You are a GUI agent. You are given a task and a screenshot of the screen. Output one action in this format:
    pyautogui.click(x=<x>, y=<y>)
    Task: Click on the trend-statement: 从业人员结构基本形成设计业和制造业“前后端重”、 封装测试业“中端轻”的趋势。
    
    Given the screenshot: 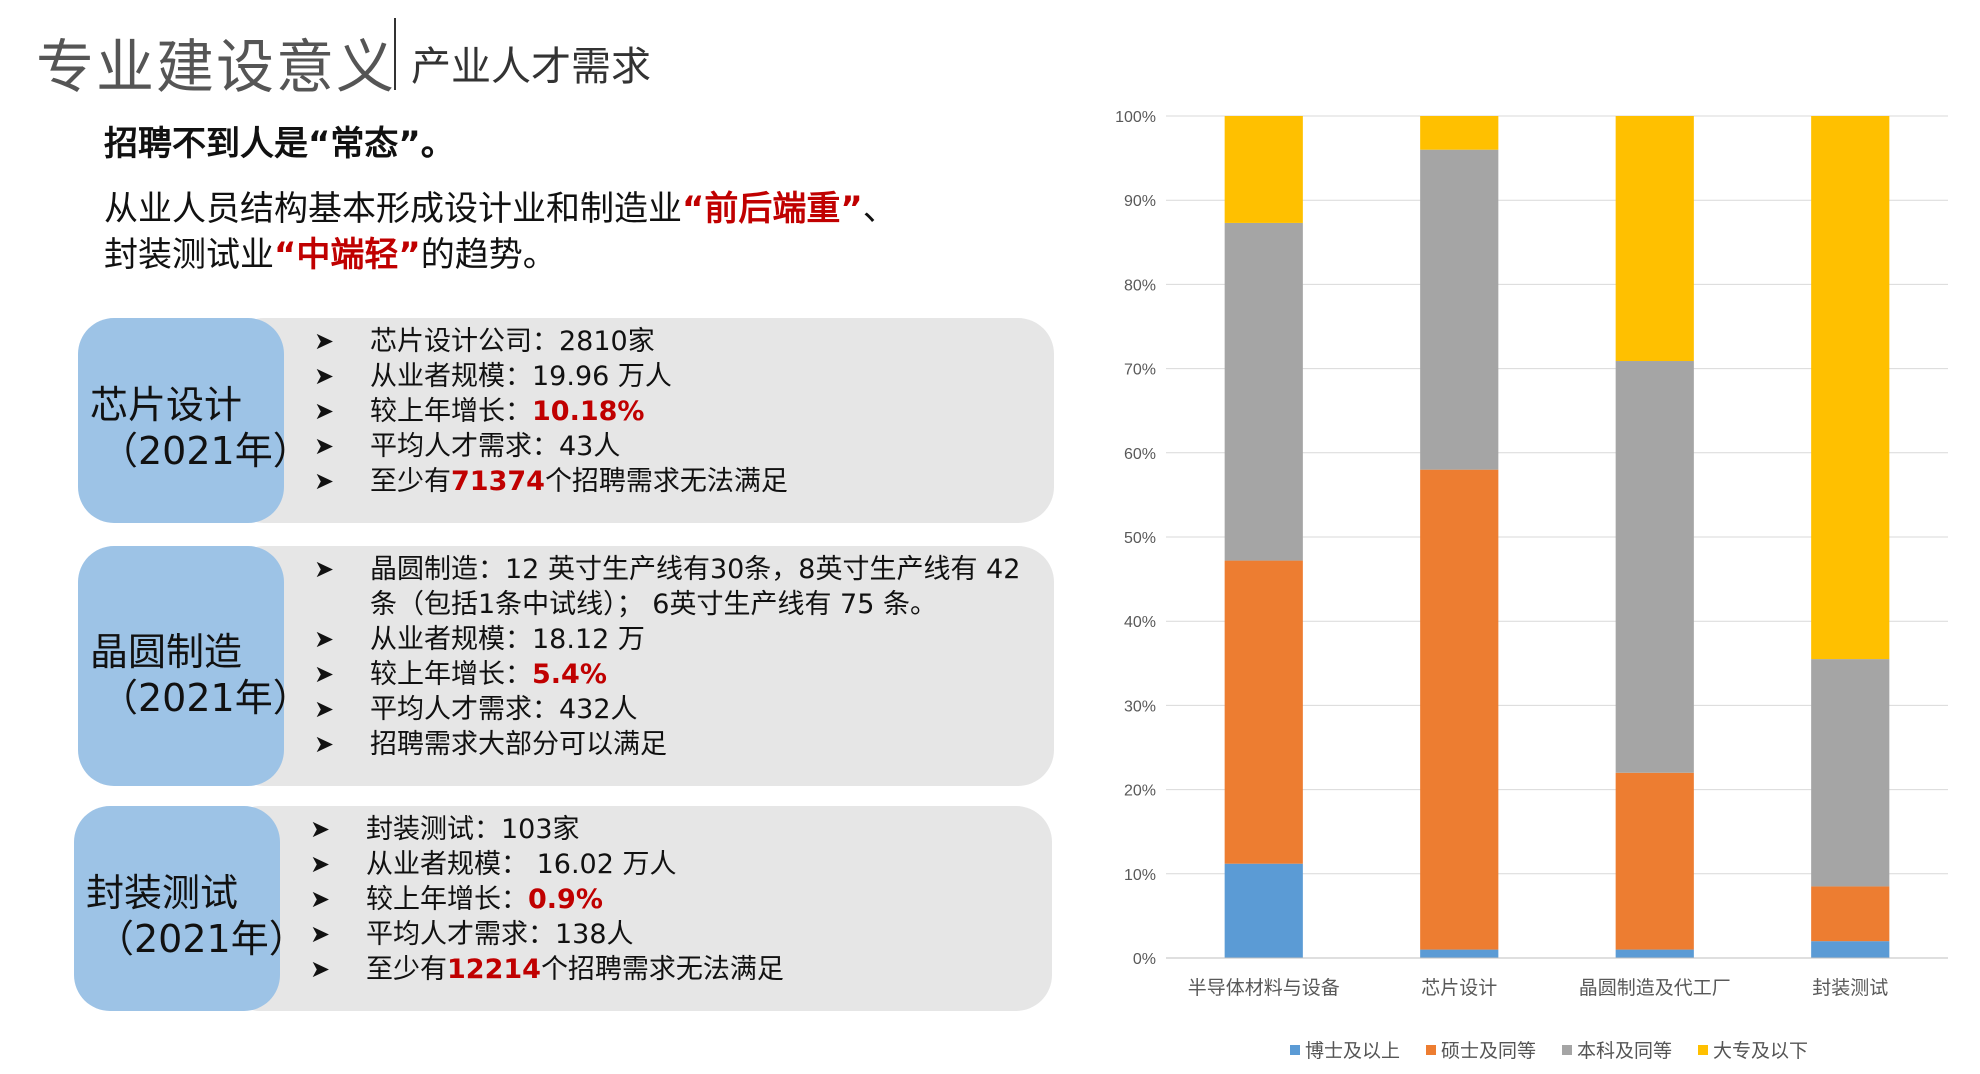 What is the action you would take?
    pyautogui.click(x=500, y=232)
    